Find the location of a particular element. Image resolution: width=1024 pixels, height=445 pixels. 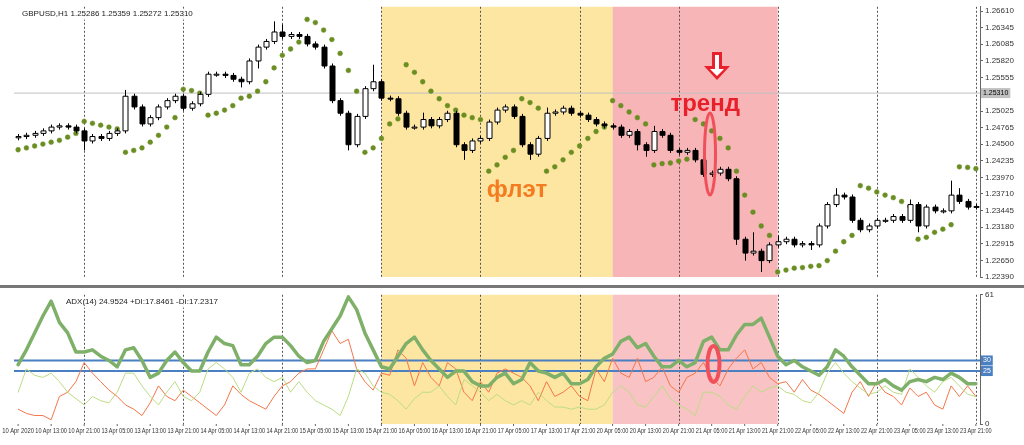

y-tick-label: 1.23445 is located at coordinates (1000, 210).